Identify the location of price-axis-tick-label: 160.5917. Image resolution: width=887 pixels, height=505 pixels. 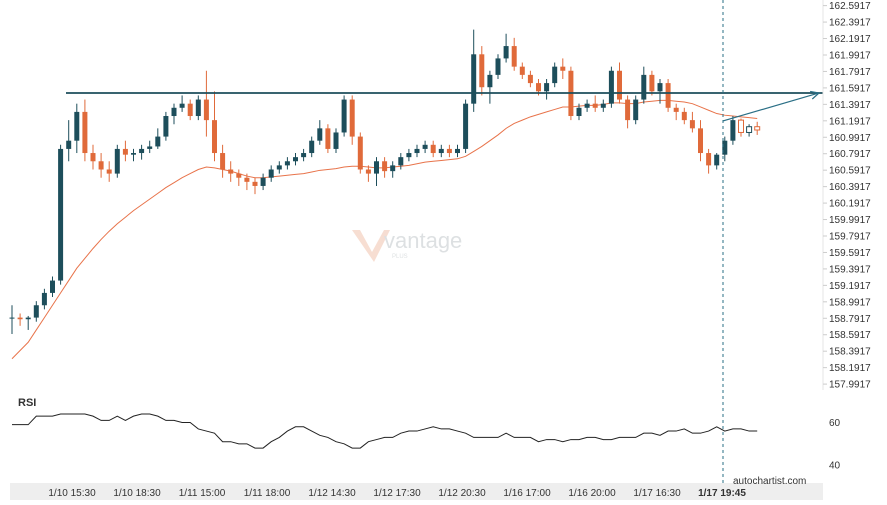
(850, 171).